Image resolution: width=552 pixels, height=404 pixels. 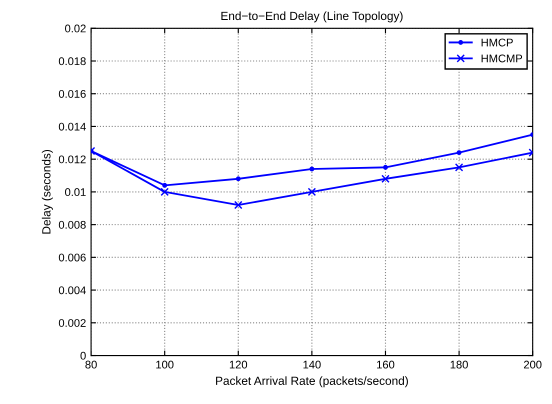 What do you see at coordinates (459, 364) in the screenshot?
I see `x-tick-label: 180` at bounding box center [459, 364].